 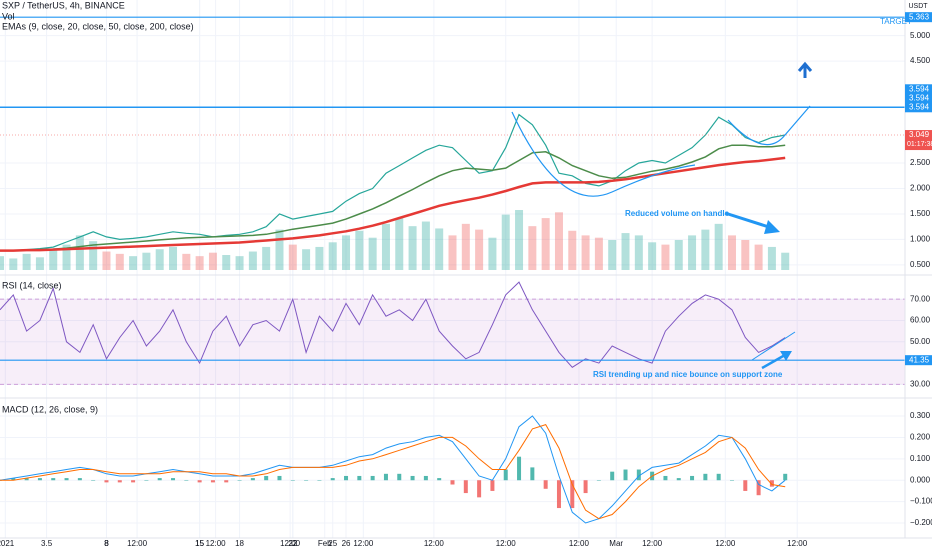 What do you see at coordinates (918, 140) in the screenshot?
I see `last-price-tag` at bounding box center [918, 140].